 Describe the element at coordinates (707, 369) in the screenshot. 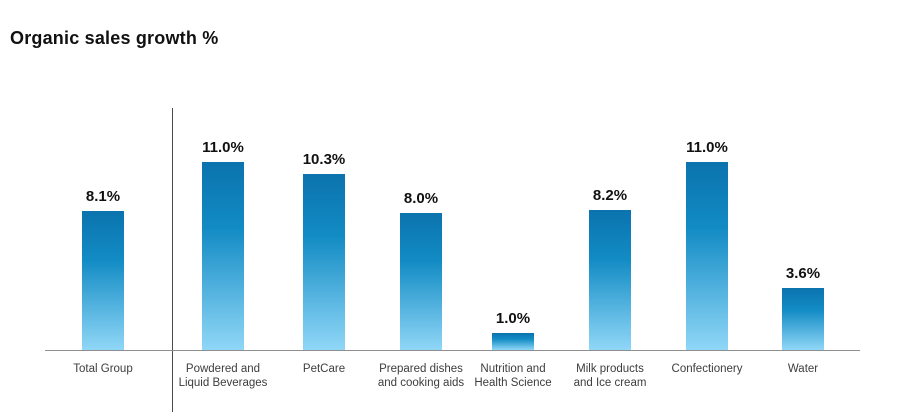

I see `category-label-confectionery: Confectionery` at that location.